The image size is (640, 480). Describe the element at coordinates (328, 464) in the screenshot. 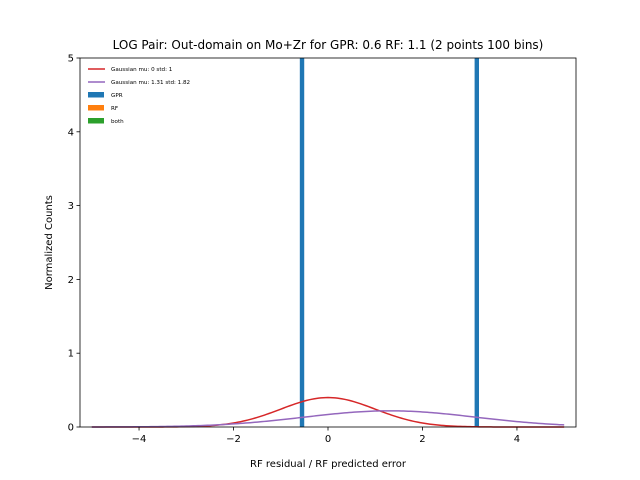

I see `x-axis-label: RF residual / RF predicted error` at that location.